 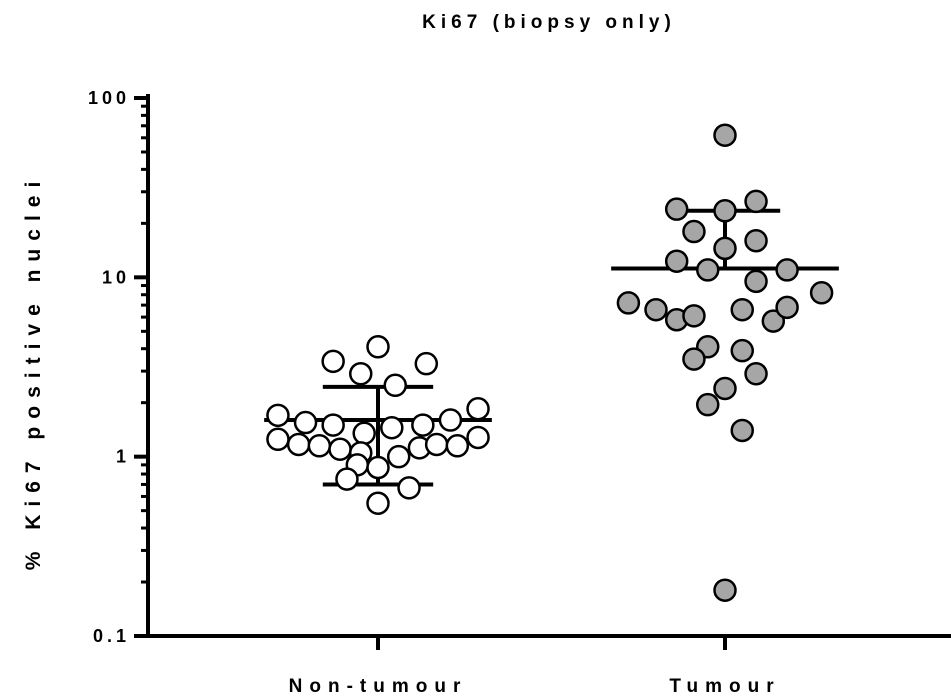 I want to click on y-tick-label: 0.1, so click(x=111, y=636).